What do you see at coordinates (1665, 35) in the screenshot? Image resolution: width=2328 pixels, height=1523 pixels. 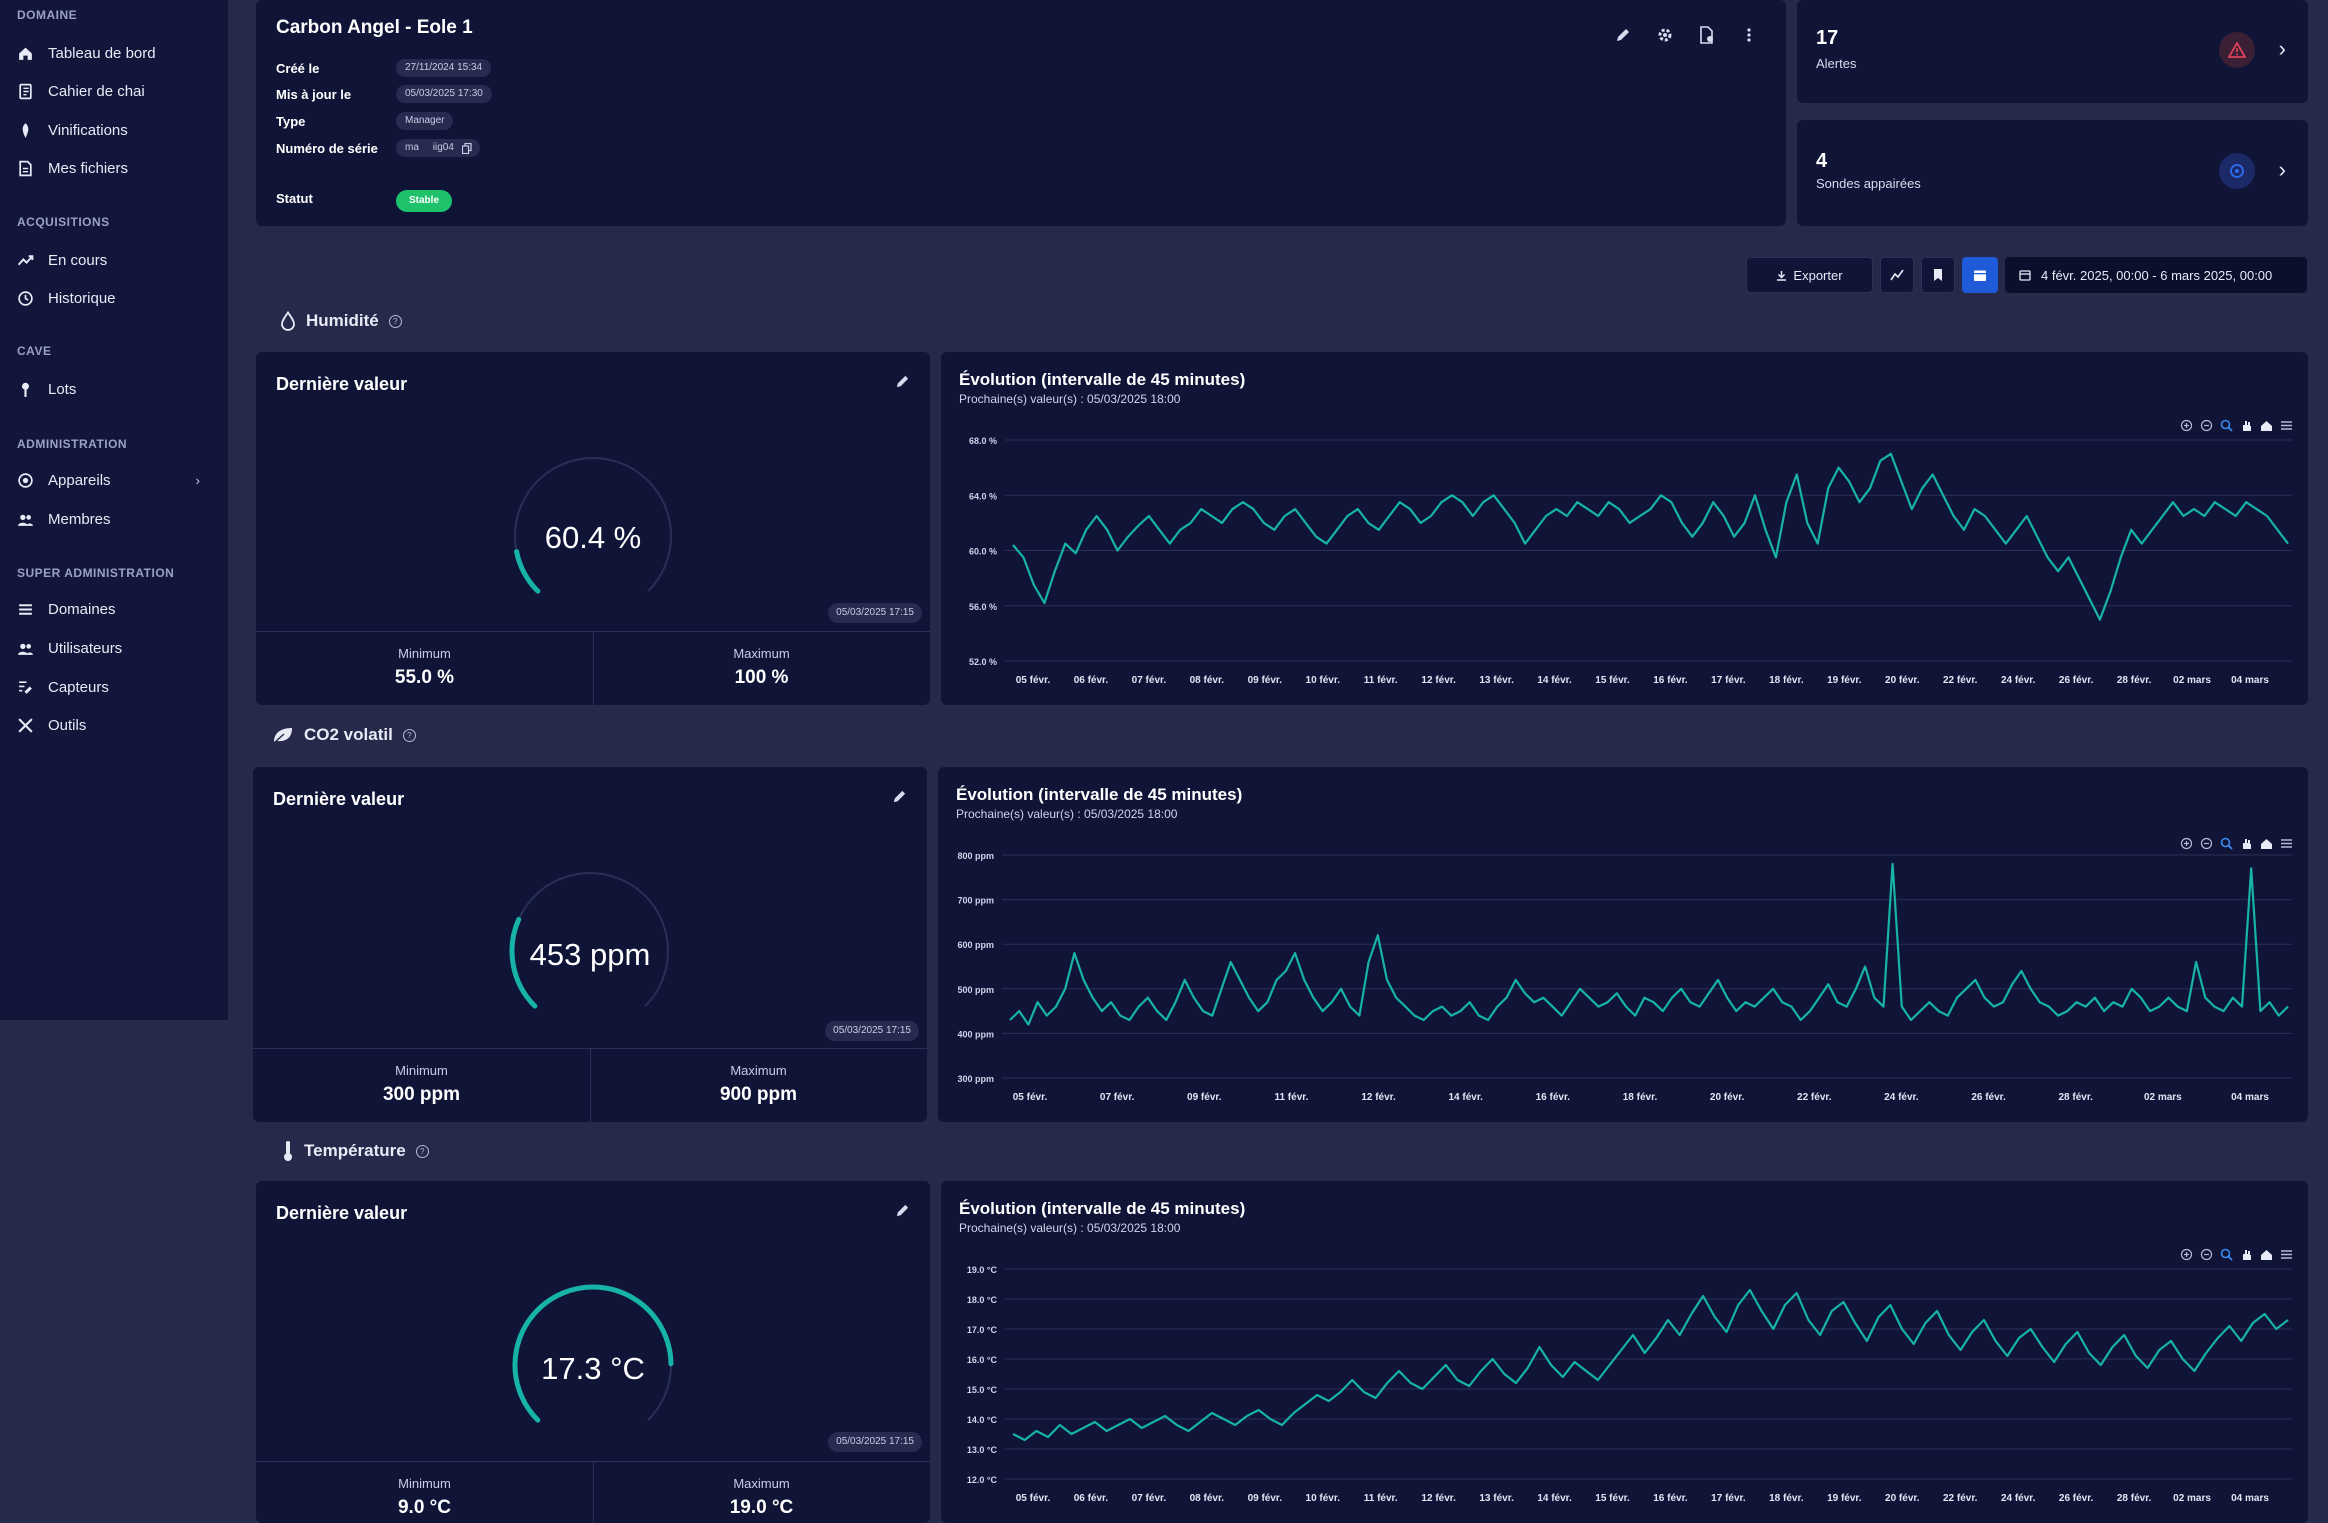 I see `settings-button` at bounding box center [1665, 35].